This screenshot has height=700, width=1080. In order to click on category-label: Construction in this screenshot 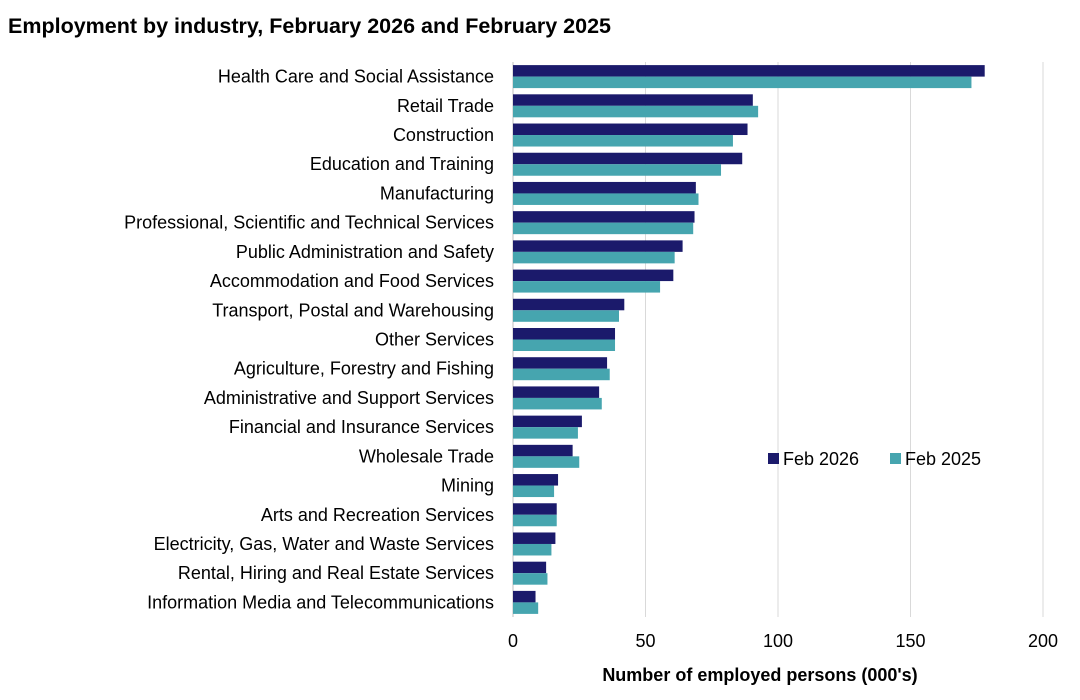, I will do `click(443, 135)`.